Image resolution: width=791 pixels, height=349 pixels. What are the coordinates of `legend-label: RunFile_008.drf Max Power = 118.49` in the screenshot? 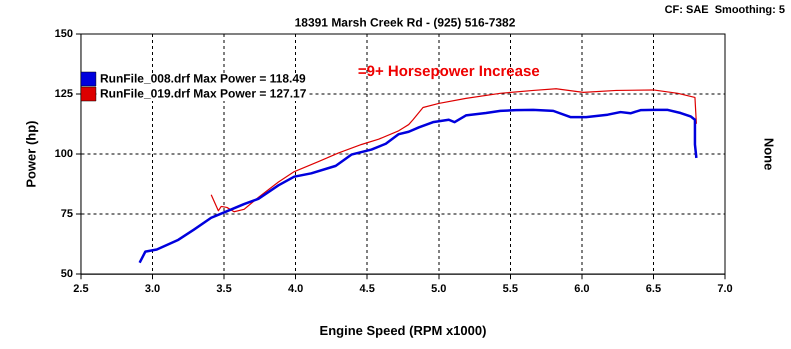 It's located at (203, 78).